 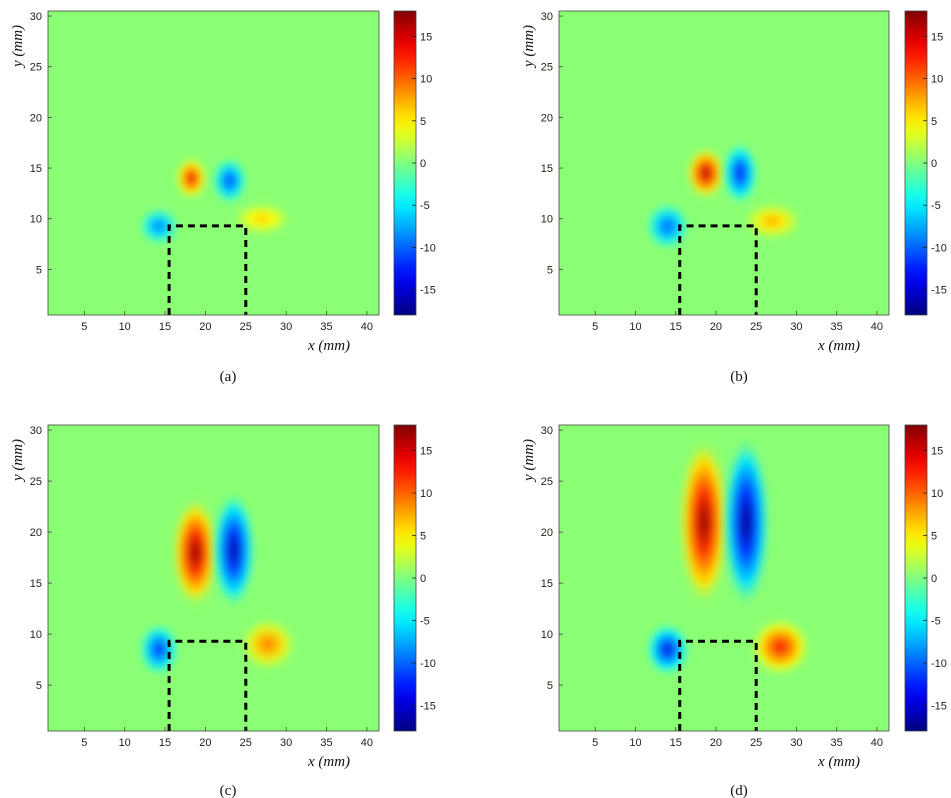 What do you see at coordinates (739, 790) in the screenshot?
I see `panel-caption: (d)` at bounding box center [739, 790].